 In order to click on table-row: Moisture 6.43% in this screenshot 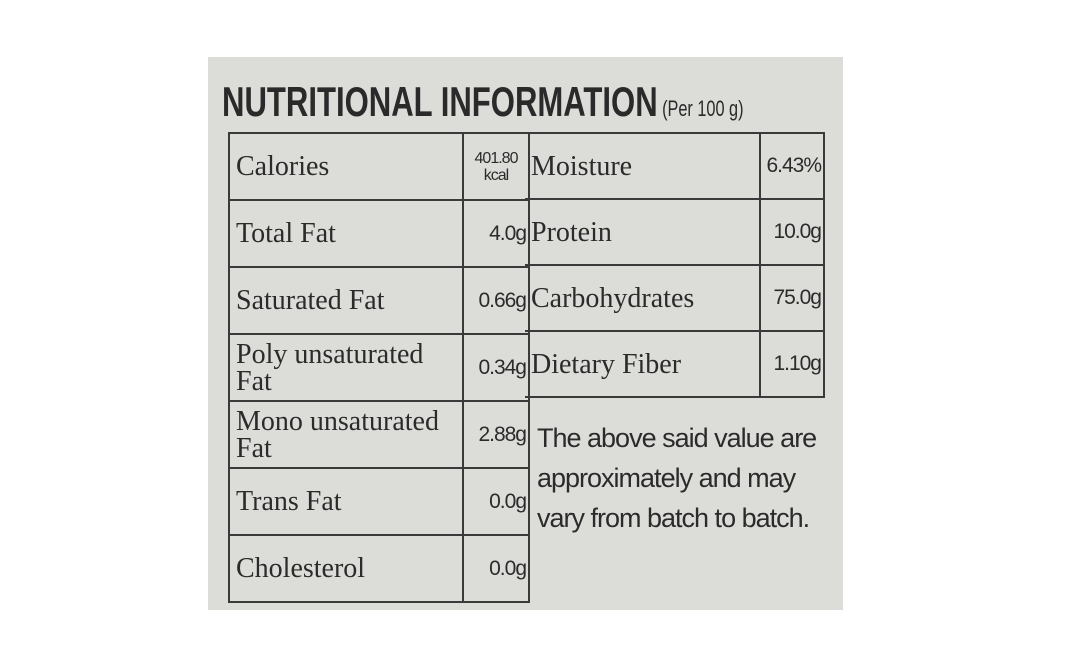, I will do `click(675, 166)`.